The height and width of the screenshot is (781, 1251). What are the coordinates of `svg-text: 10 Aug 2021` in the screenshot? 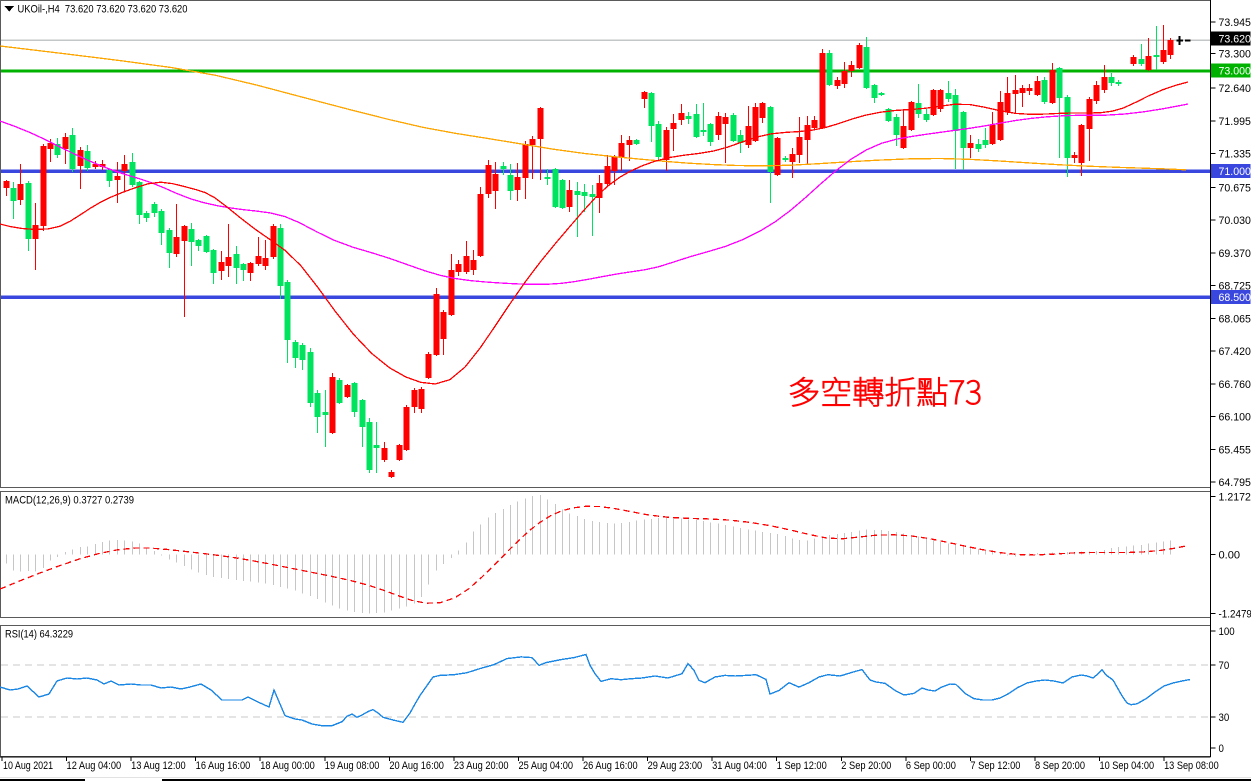 It's located at (28, 766).